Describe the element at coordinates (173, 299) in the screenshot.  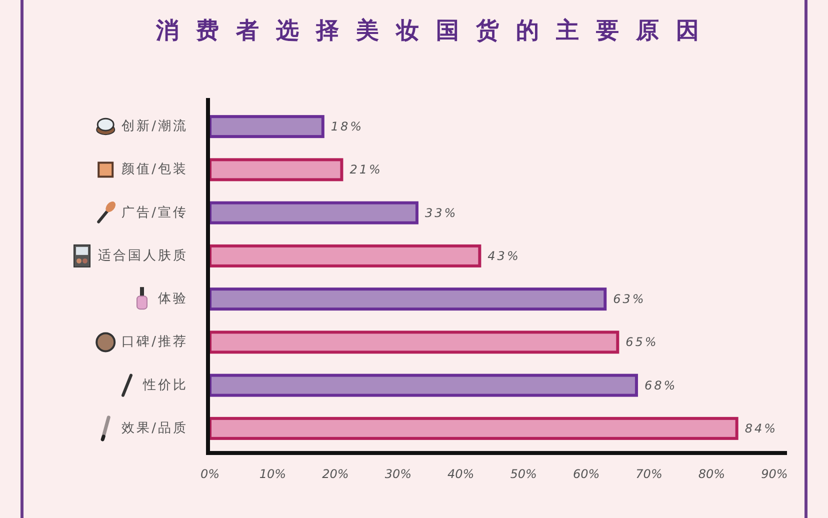
I see `category-label: 体验` at that location.